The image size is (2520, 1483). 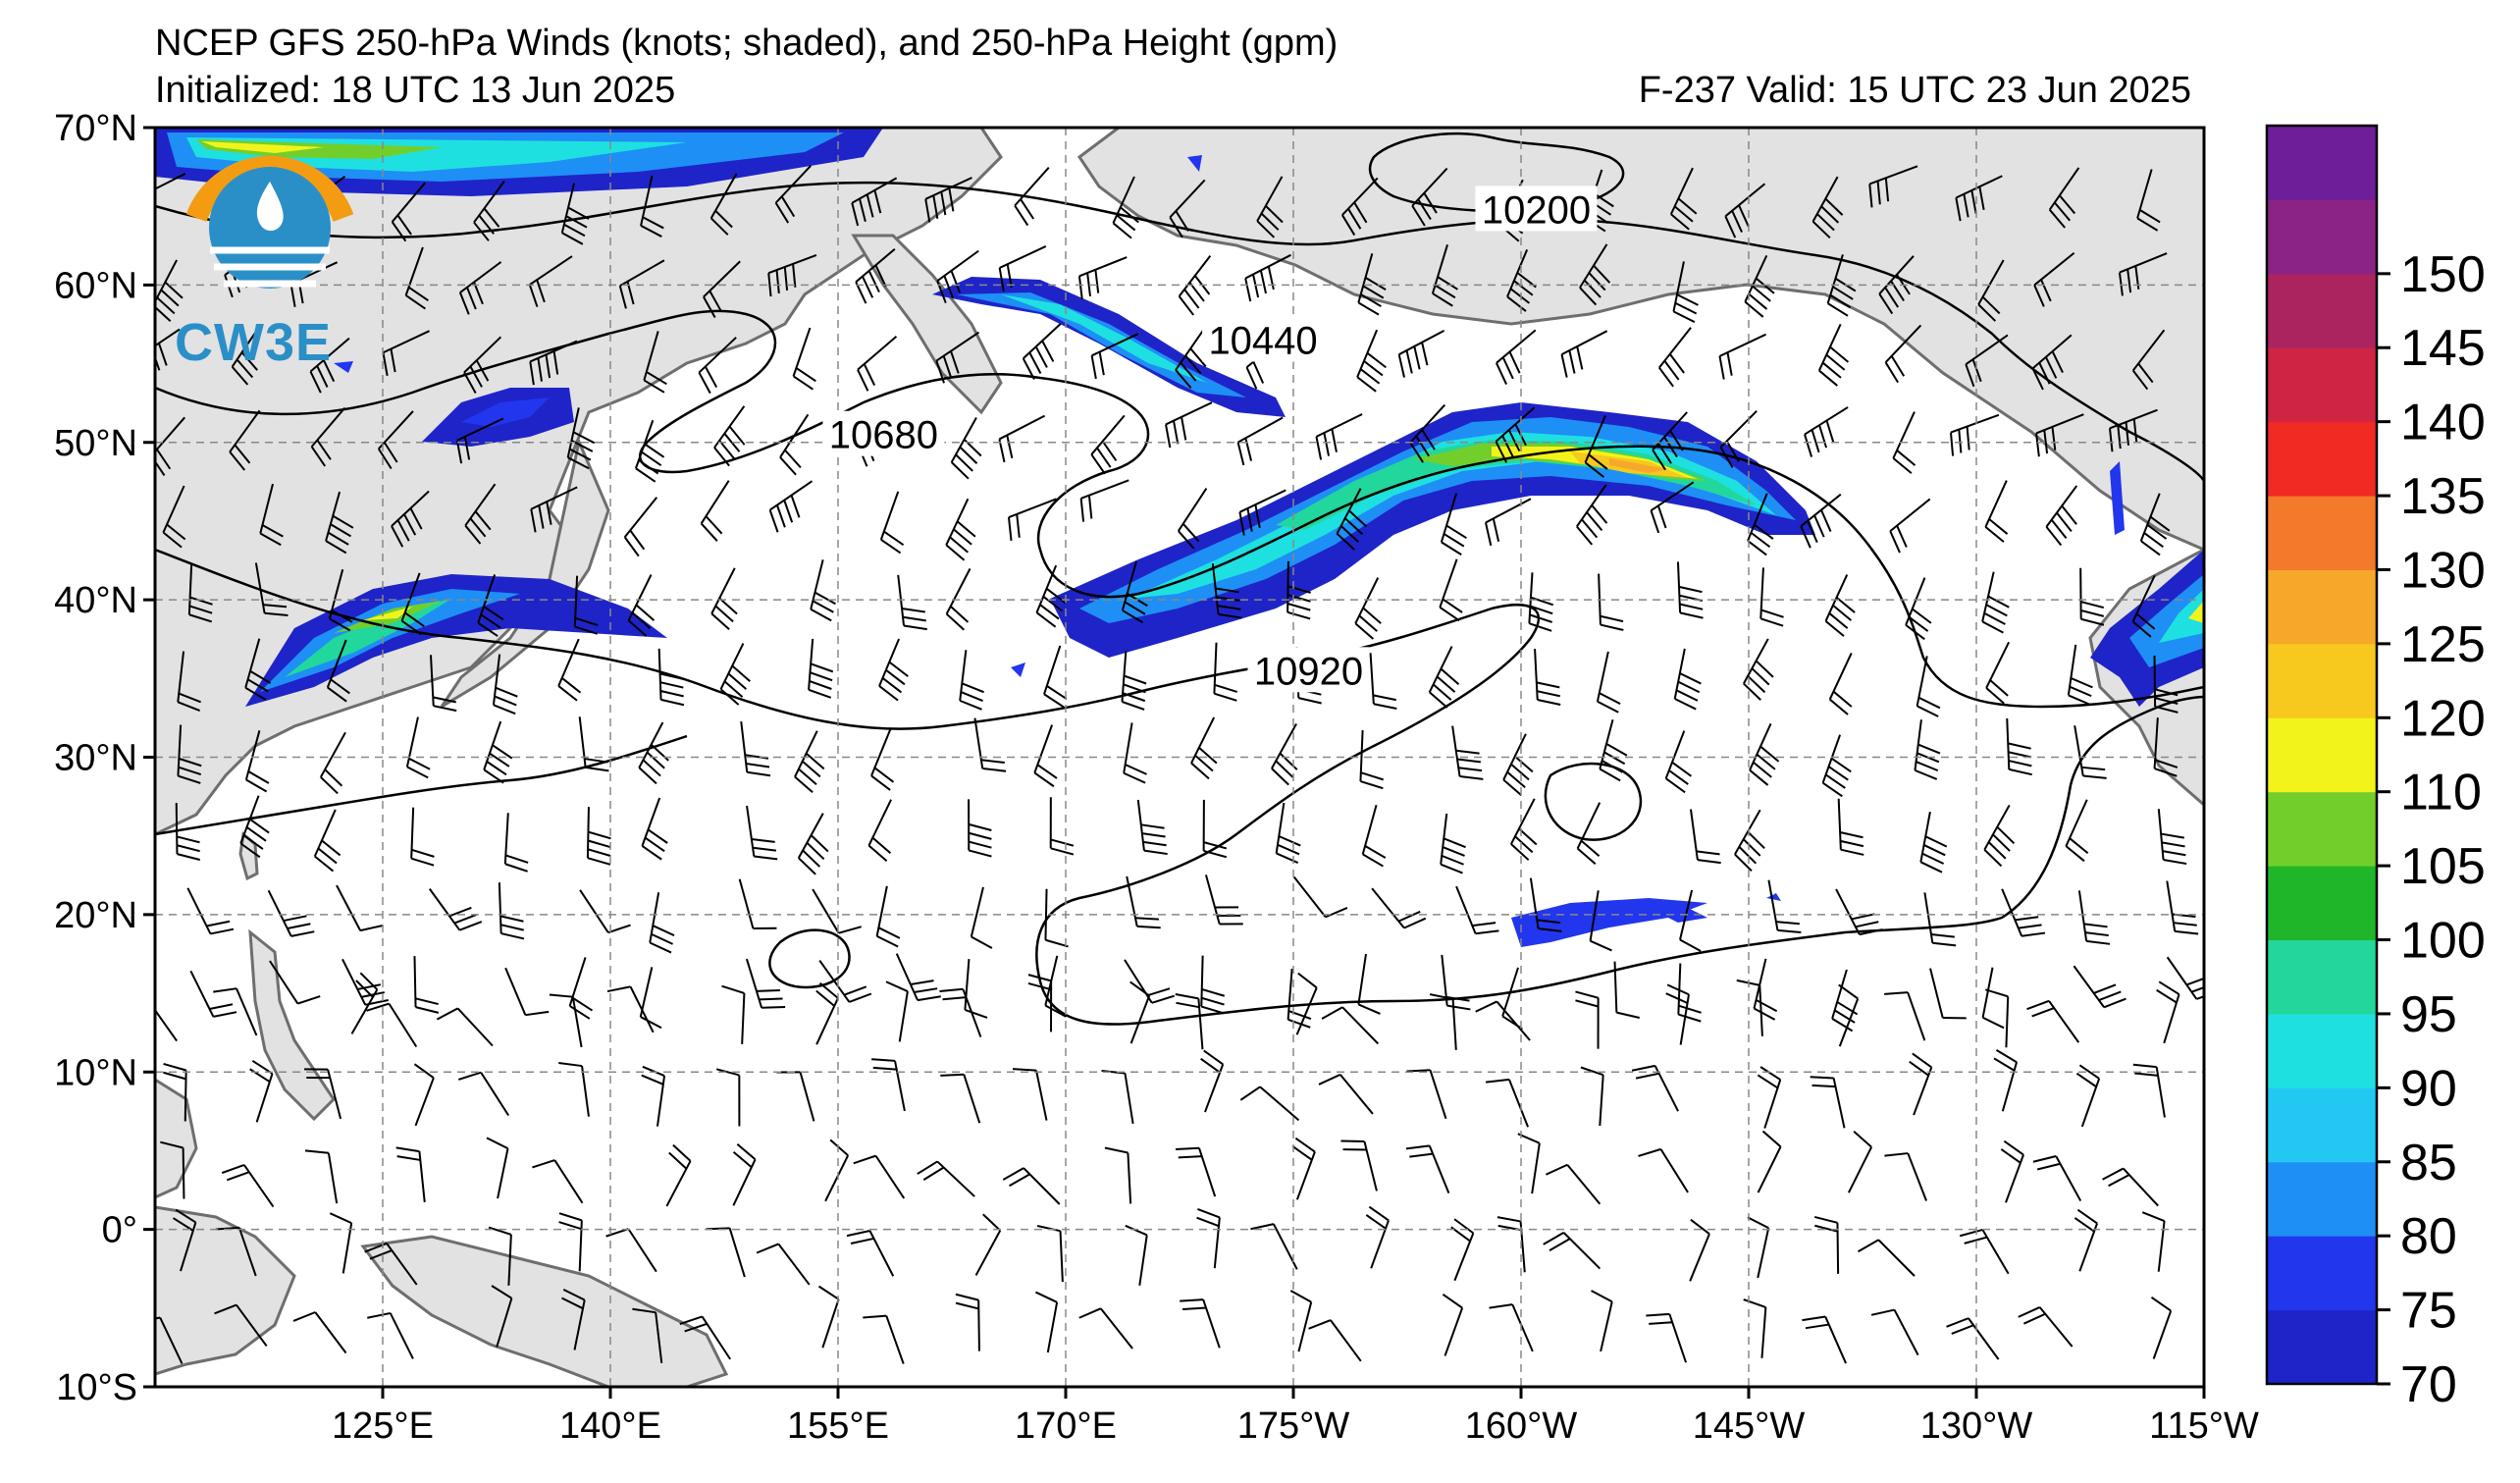 I want to click on contour-label: 10680, so click(x=883, y=436).